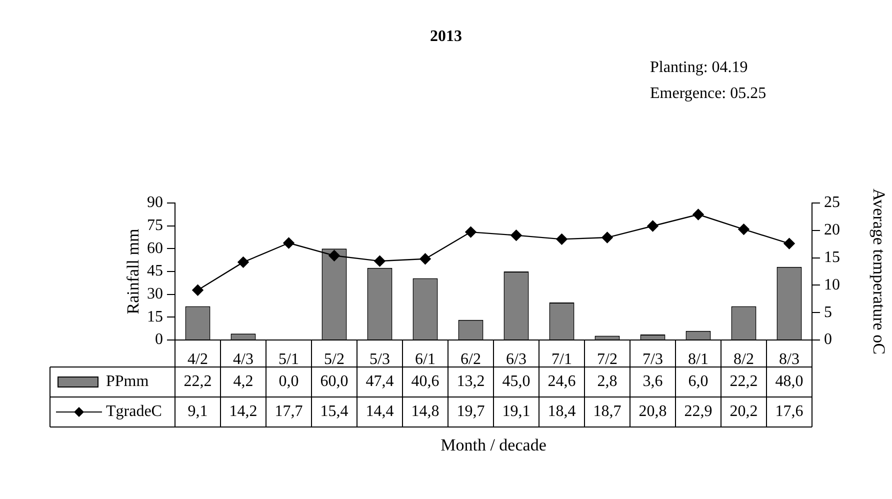 The height and width of the screenshot is (499, 892). I want to click on data-label: 13,2, so click(470, 381).